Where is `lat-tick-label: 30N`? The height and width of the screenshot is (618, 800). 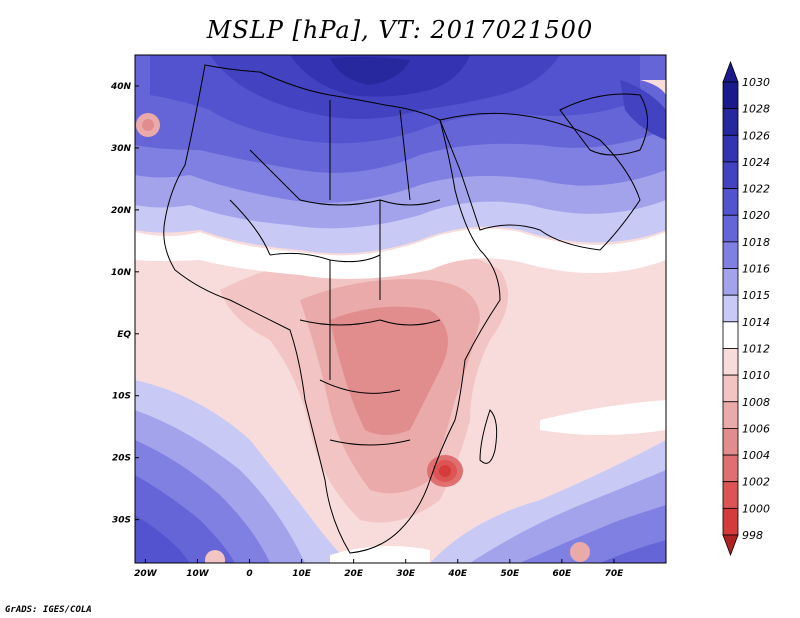
lat-tick-label: 30N is located at coordinates (121, 149).